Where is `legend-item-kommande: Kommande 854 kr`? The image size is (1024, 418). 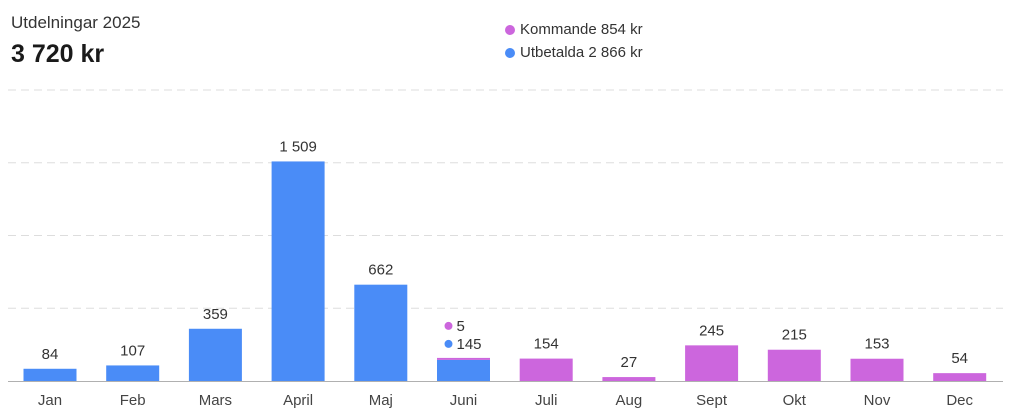
legend-item-kommande: Kommande 854 kr is located at coordinates (574, 29).